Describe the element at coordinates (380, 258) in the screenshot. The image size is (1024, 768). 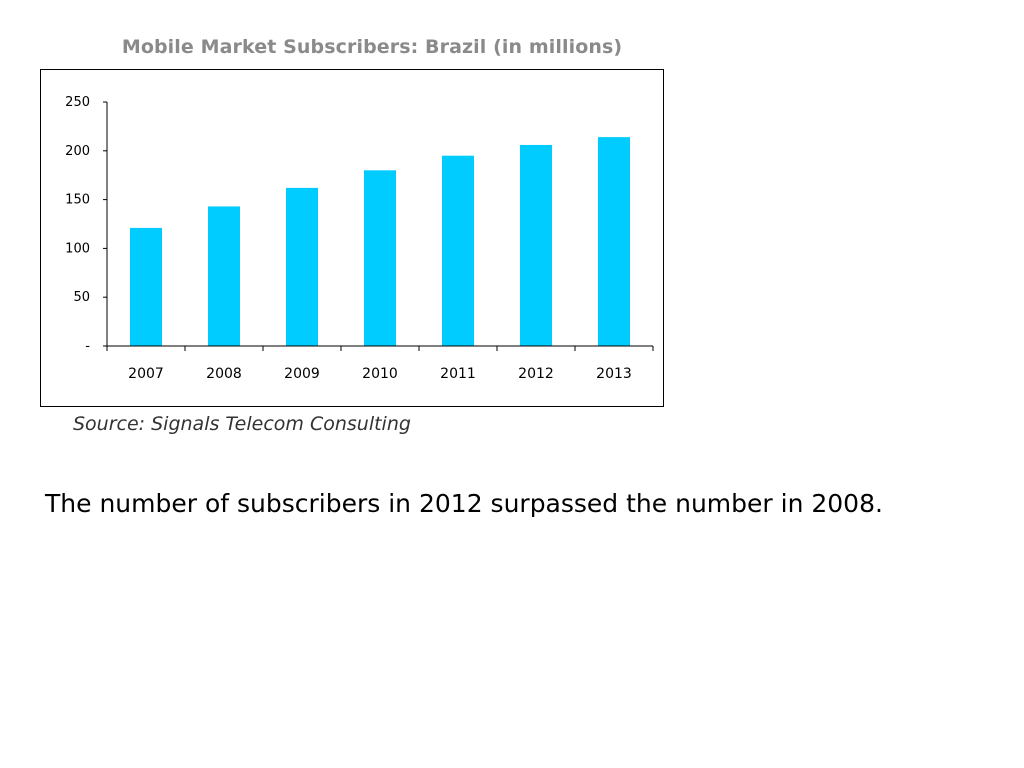
I see `bar-2010` at that location.